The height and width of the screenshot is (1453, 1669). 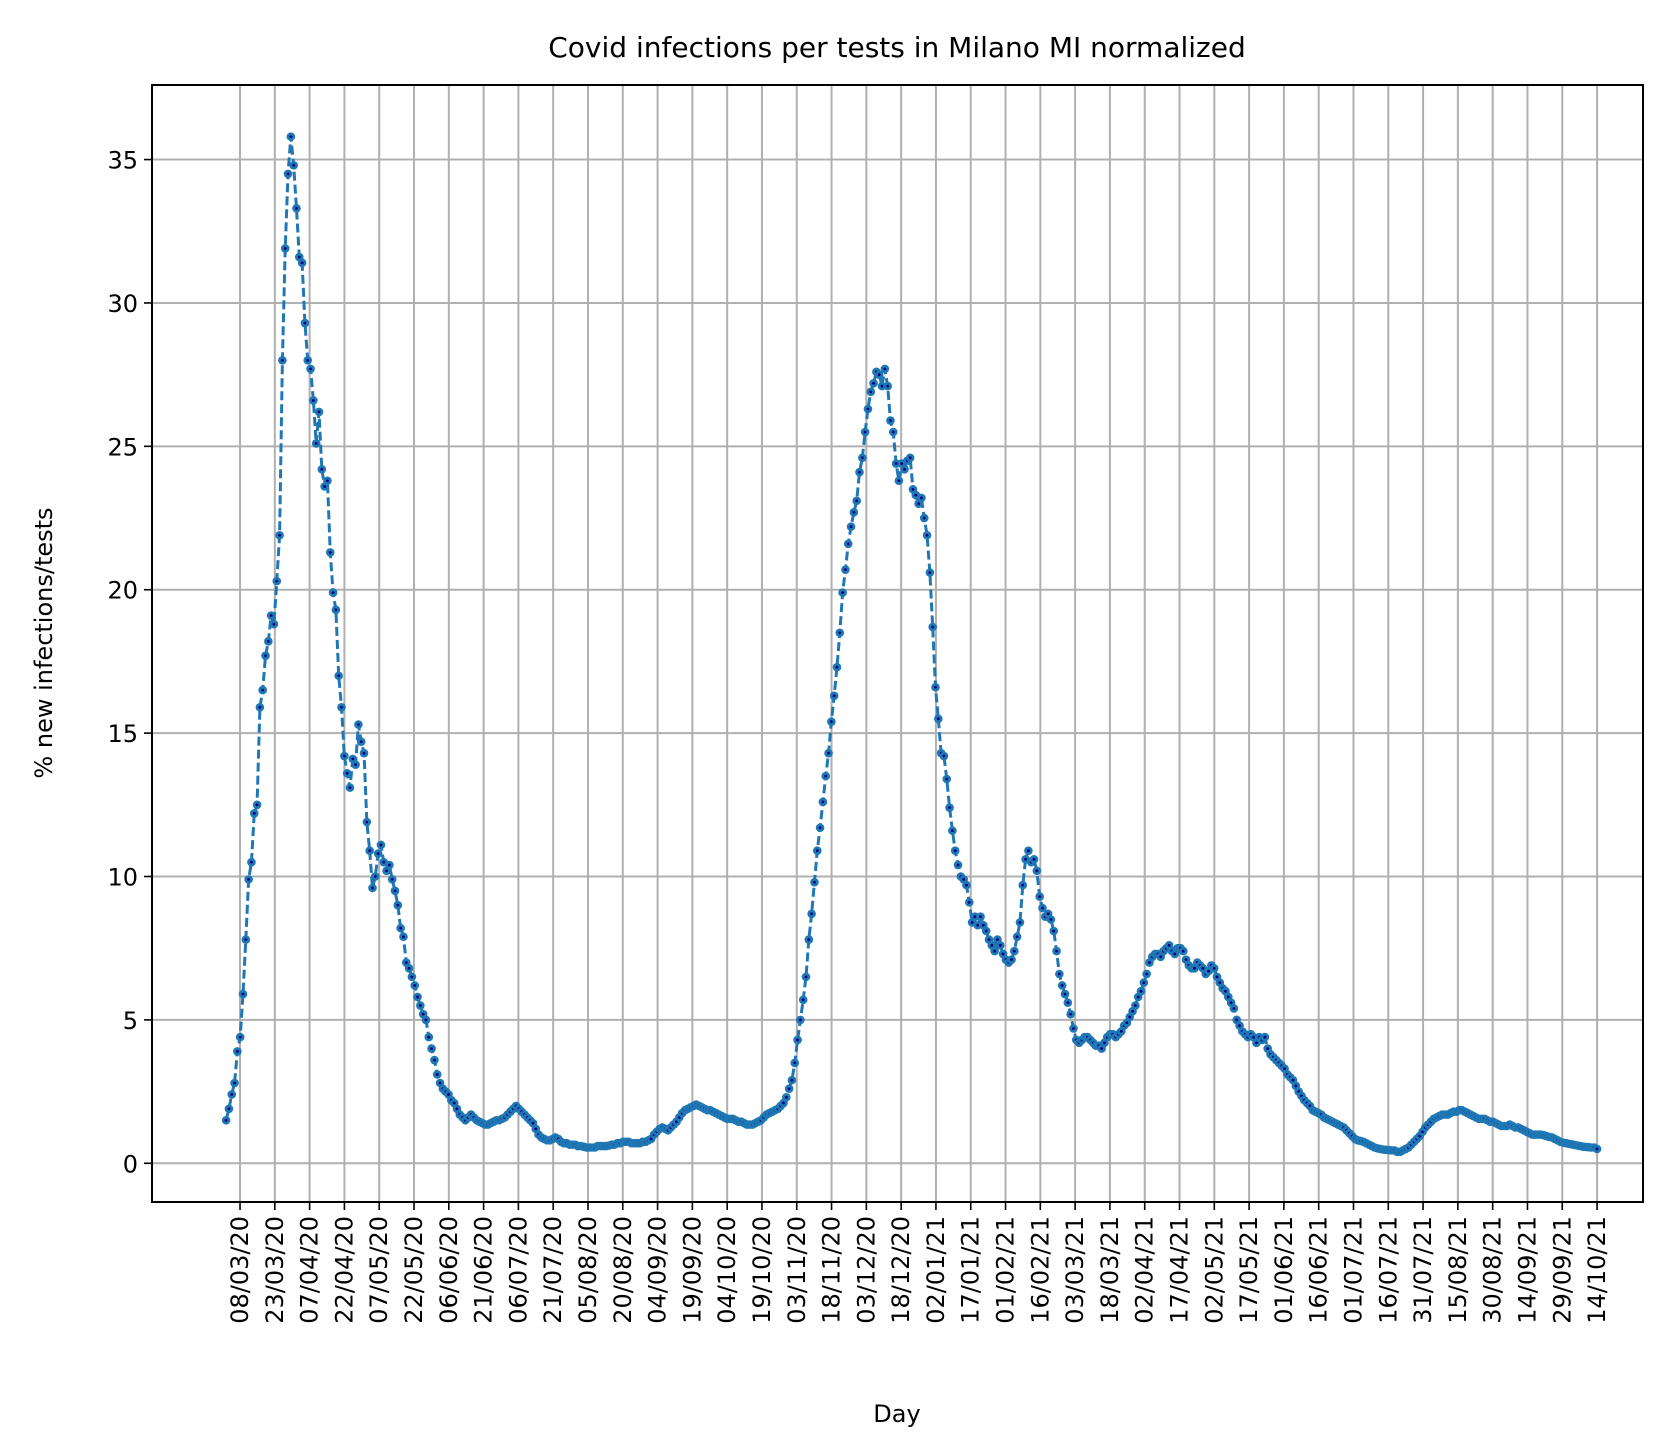 I want to click on x-tick-label: 03/12/20, so click(x=866, y=1270).